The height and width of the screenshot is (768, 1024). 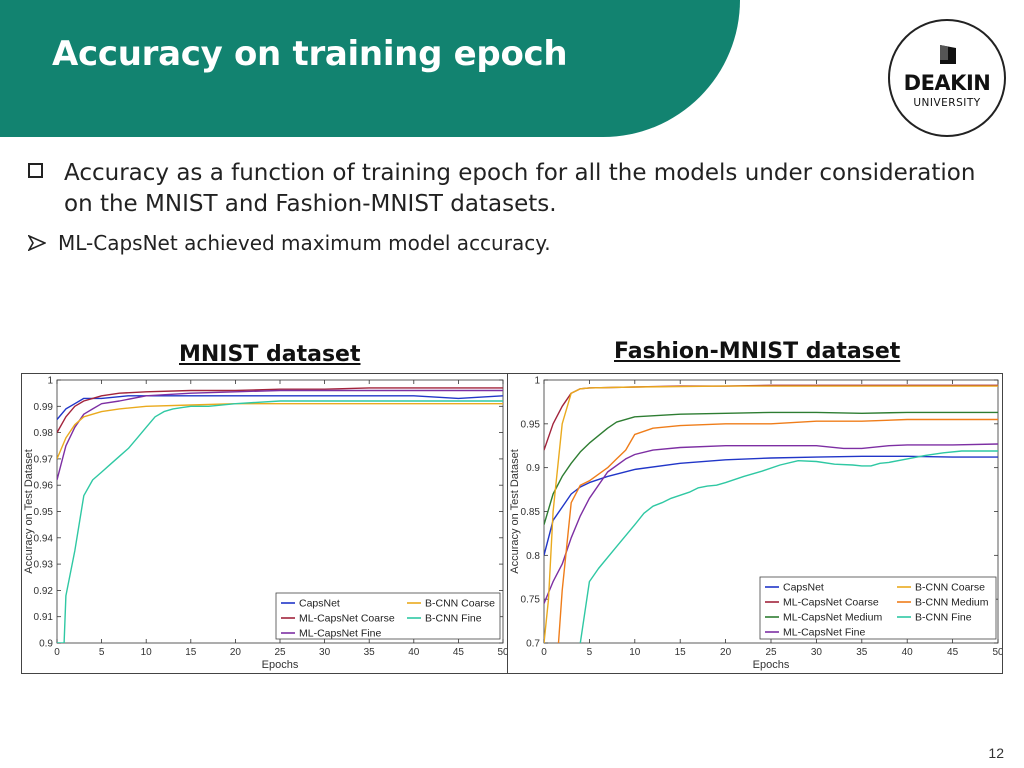 What do you see at coordinates (44, 407) in the screenshot?
I see `y-tick-label: 0.99` at bounding box center [44, 407].